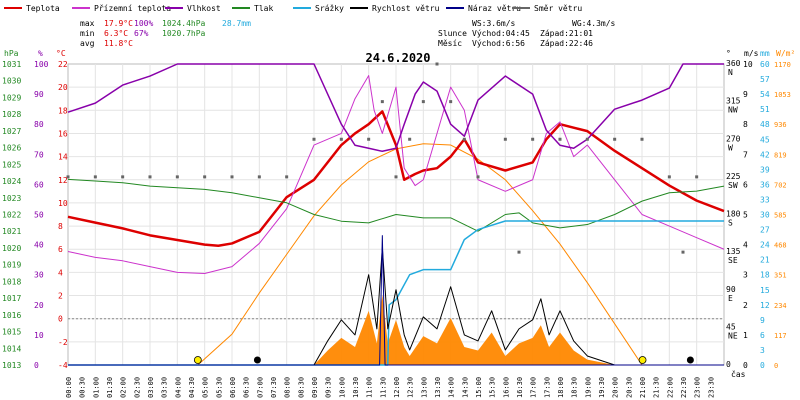  What do you see at coordinates (780, 246) in the screenshot?
I see `axis-tick-wm: 468` at bounding box center [780, 246].